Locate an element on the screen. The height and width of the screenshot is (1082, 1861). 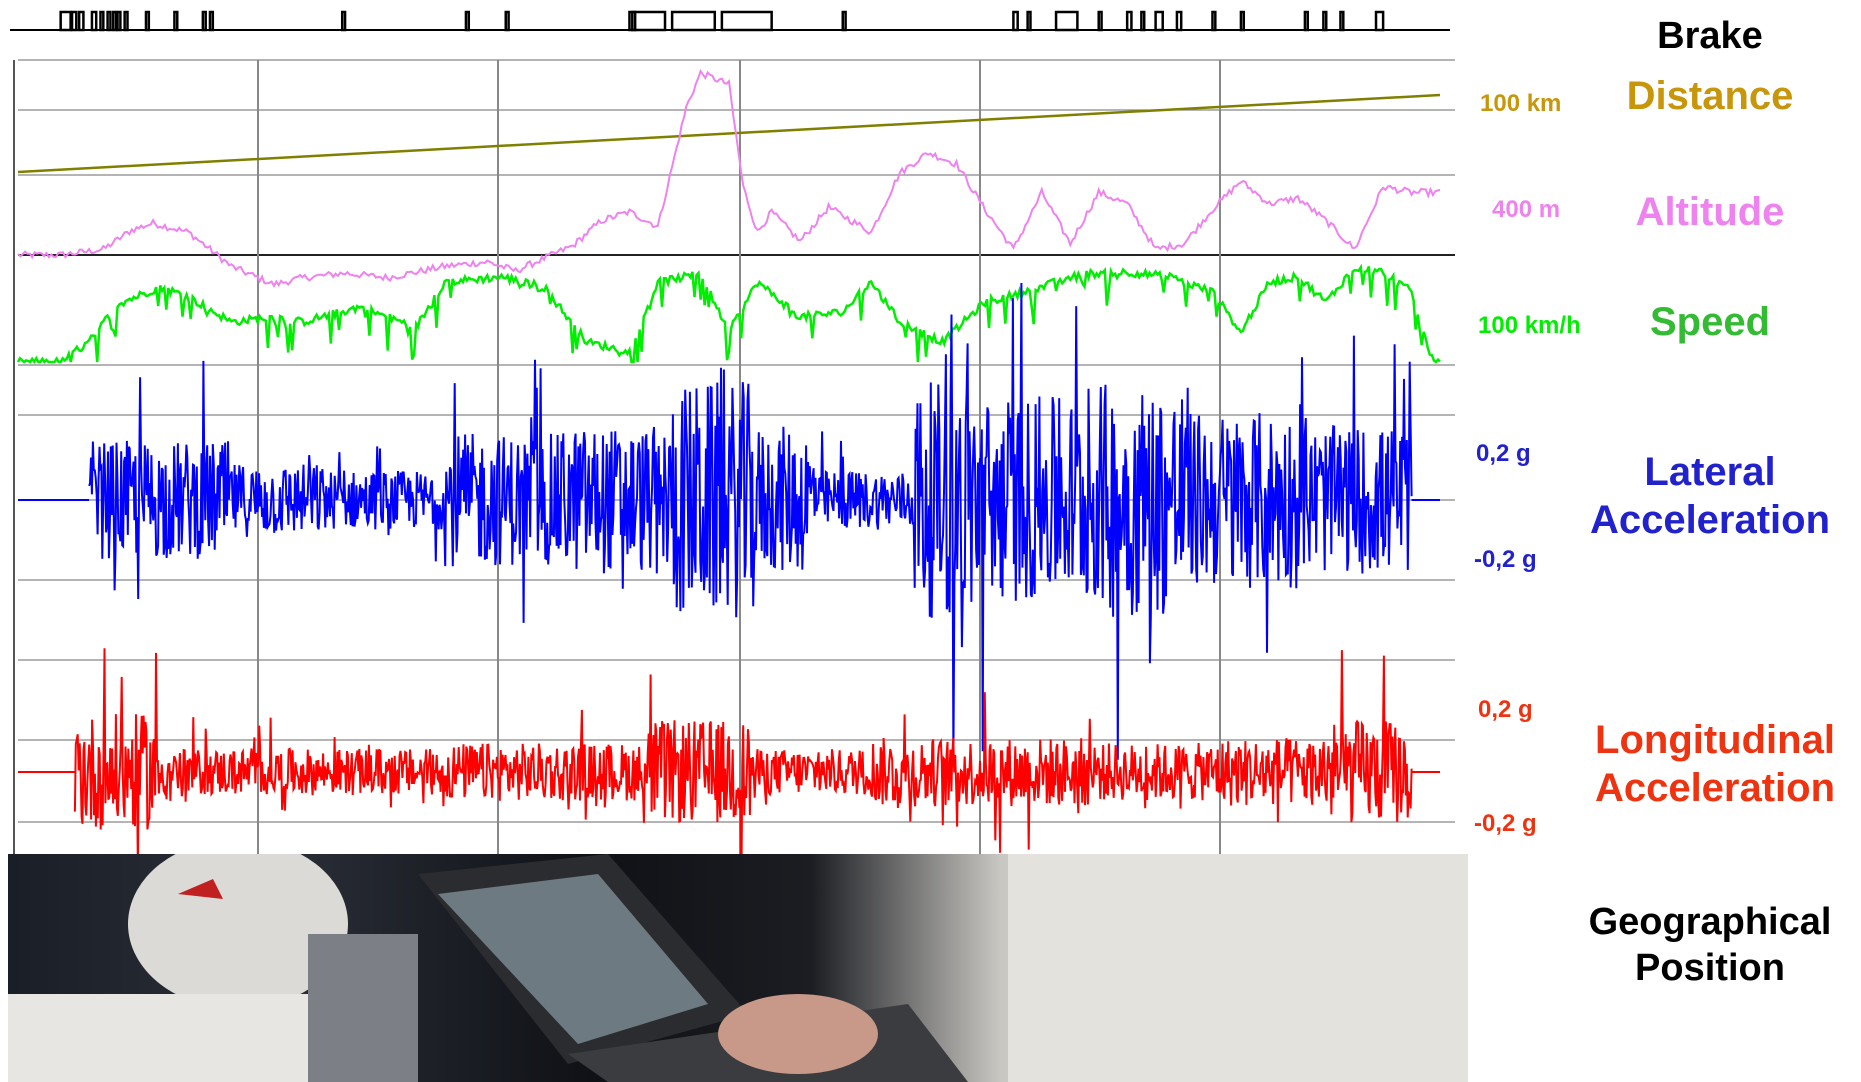
speed-label: Speed is located at coordinates (1710, 322).